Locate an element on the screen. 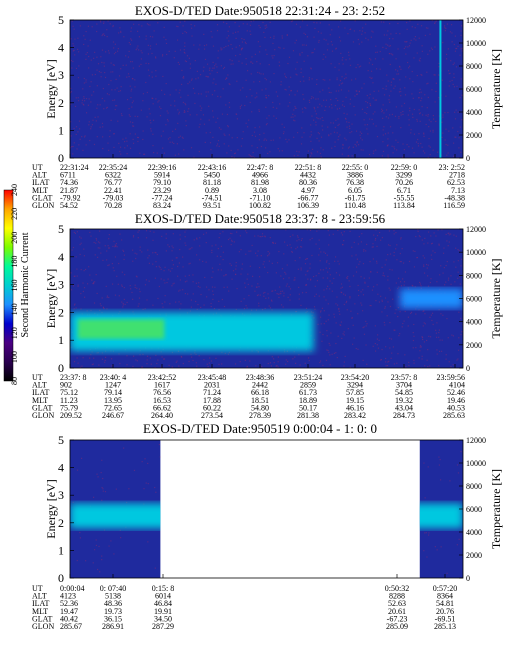 Image resolution: width=505 pixels, height=649 pixels. table-cell: 1617 is located at coordinates (162, 385).